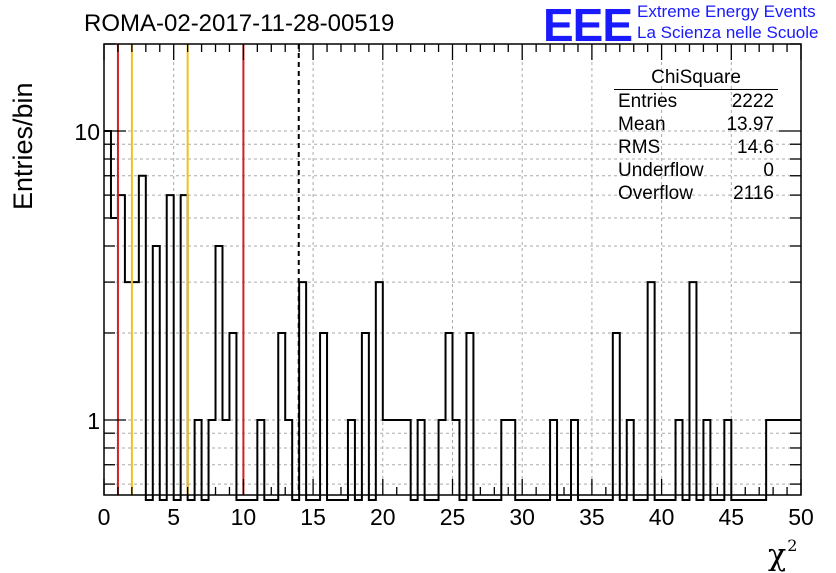 The width and height of the screenshot is (836, 573). I want to click on x-axis-label: χ2, so click(782, 554).